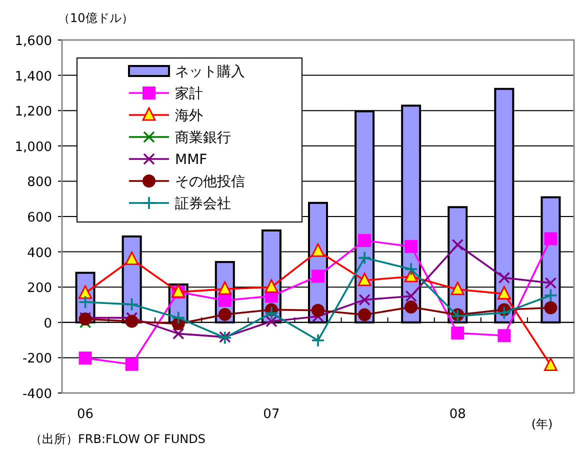 This screenshot has width=576, height=449. What do you see at coordinates (37, 394) in the screenshot?
I see `y-tick-label: -400` at bounding box center [37, 394].